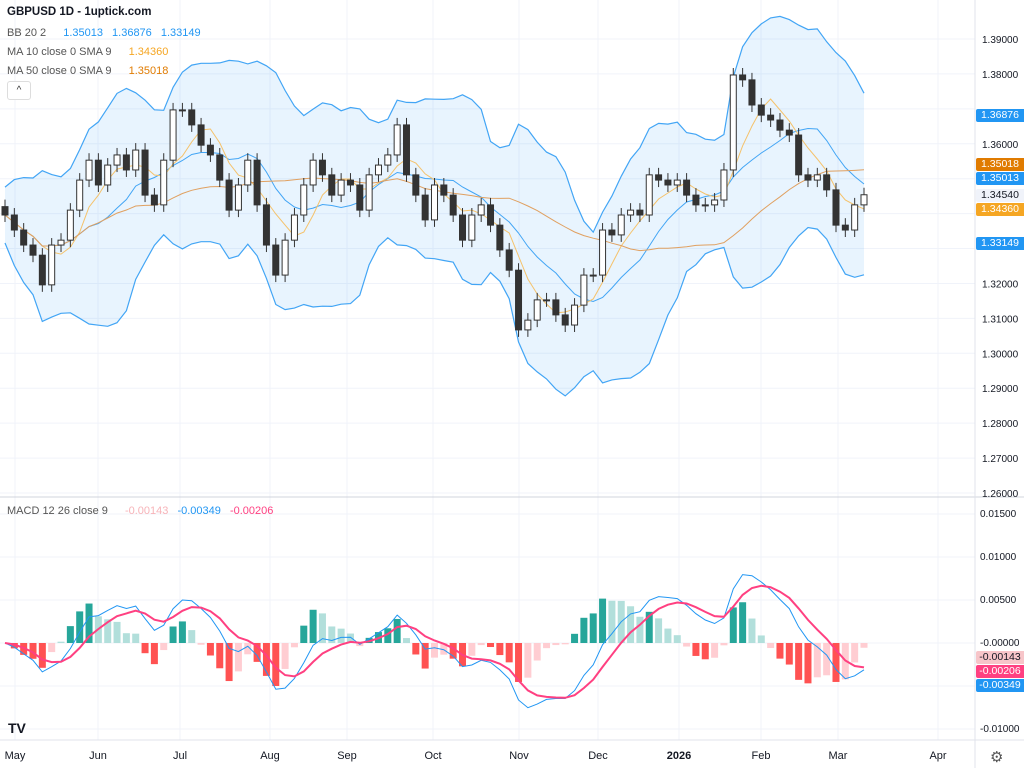  I want to click on time-axis-label: 2026, so click(679, 756).